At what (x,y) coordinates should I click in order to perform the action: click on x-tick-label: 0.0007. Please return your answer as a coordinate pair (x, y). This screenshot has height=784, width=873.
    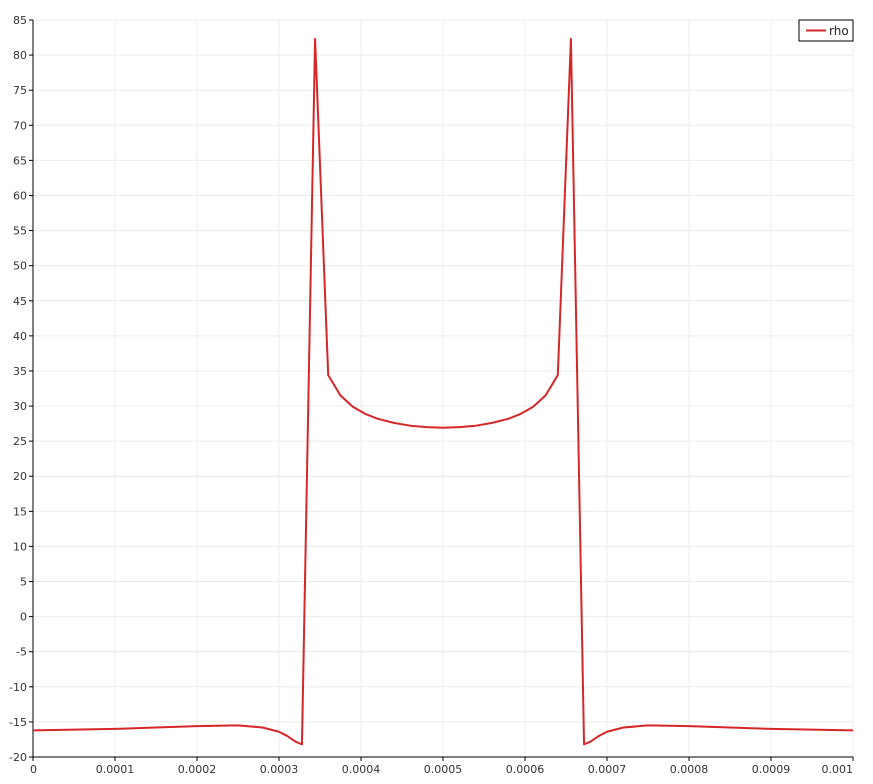
    Looking at the image, I should click on (607, 769).